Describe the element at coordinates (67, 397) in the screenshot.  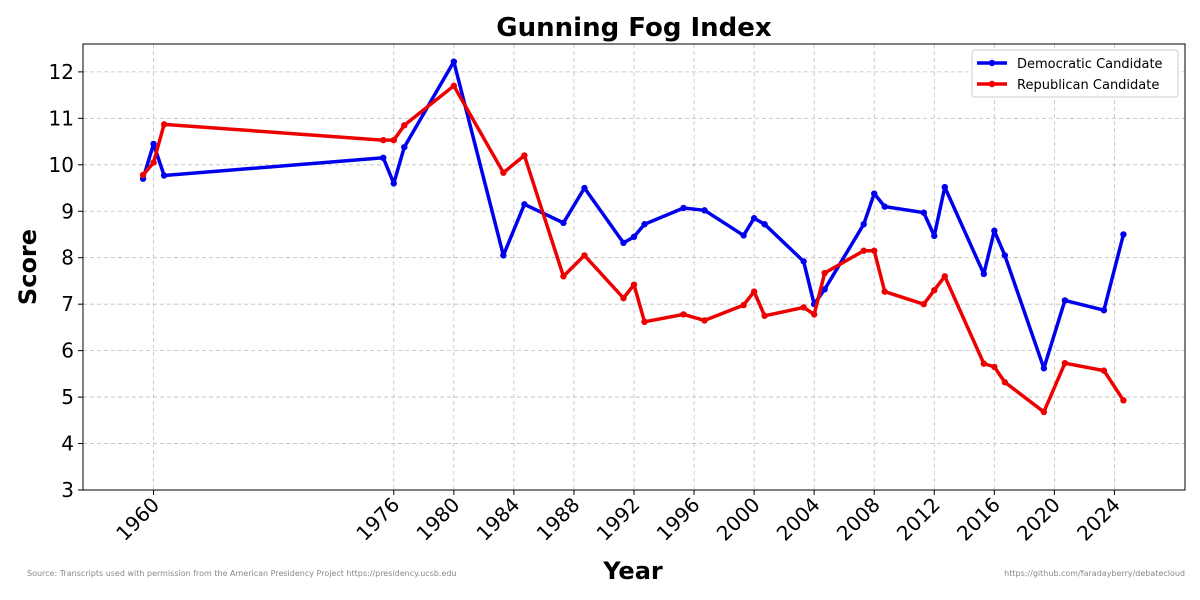
I see `y-tick-label: 5` at that location.